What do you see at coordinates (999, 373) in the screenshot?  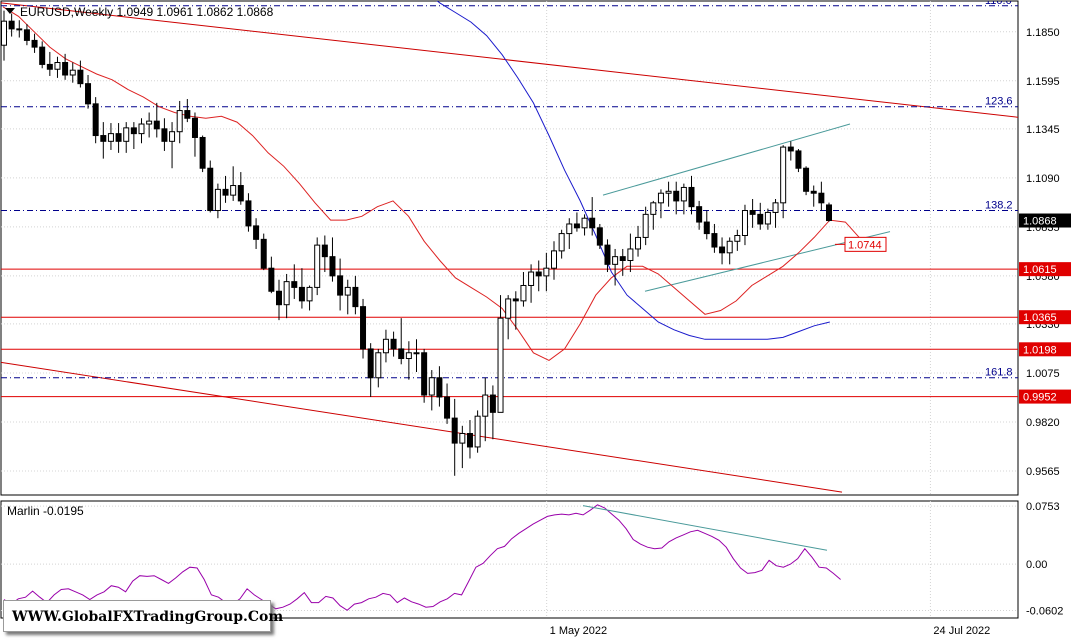 I see `fib-label: 161.8` at bounding box center [999, 373].